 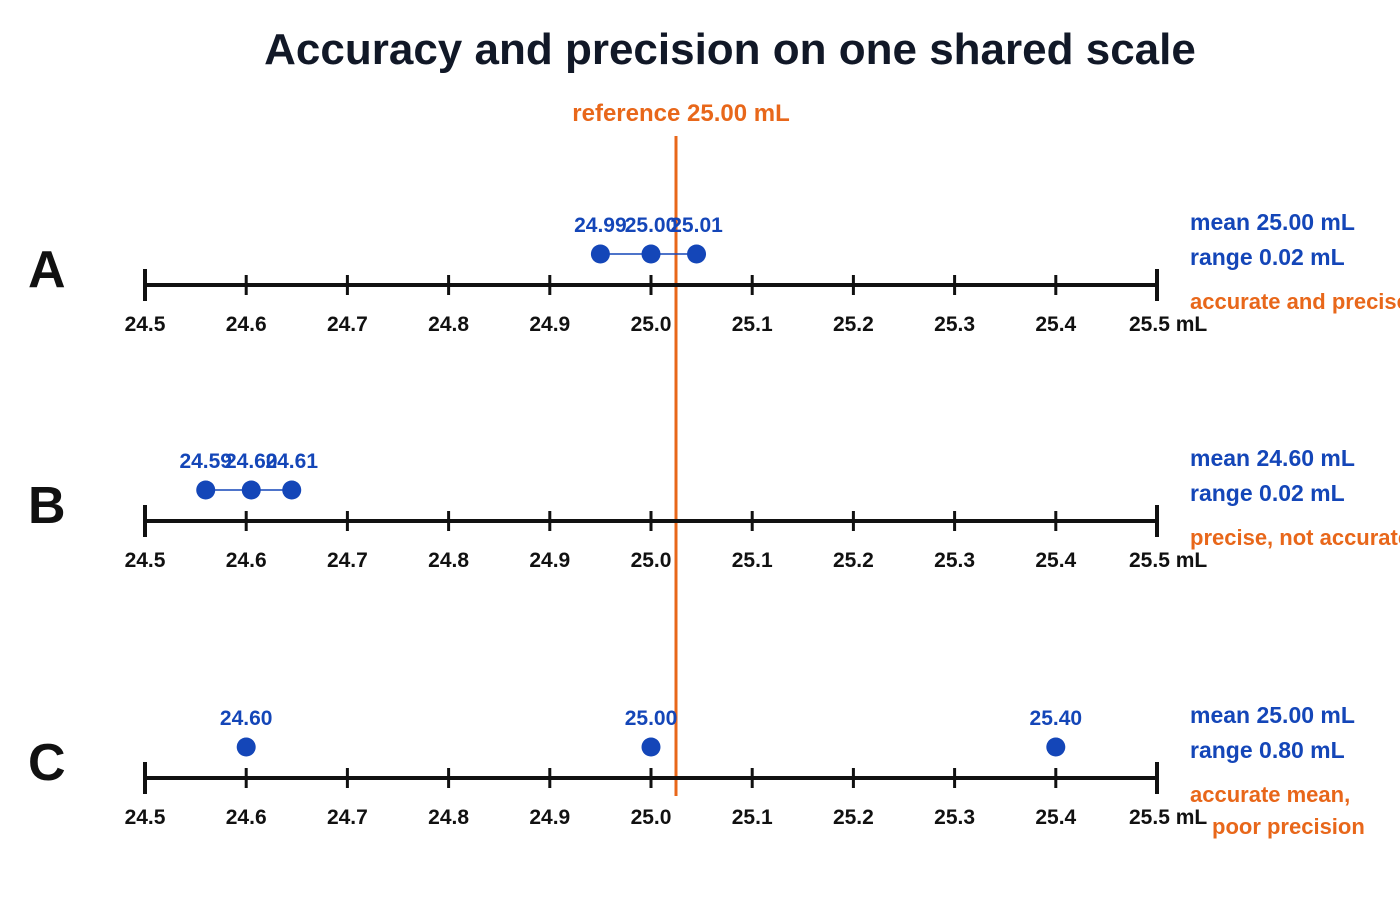 What do you see at coordinates (600, 225) in the screenshot?
I see `point-label: 24.99` at bounding box center [600, 225].